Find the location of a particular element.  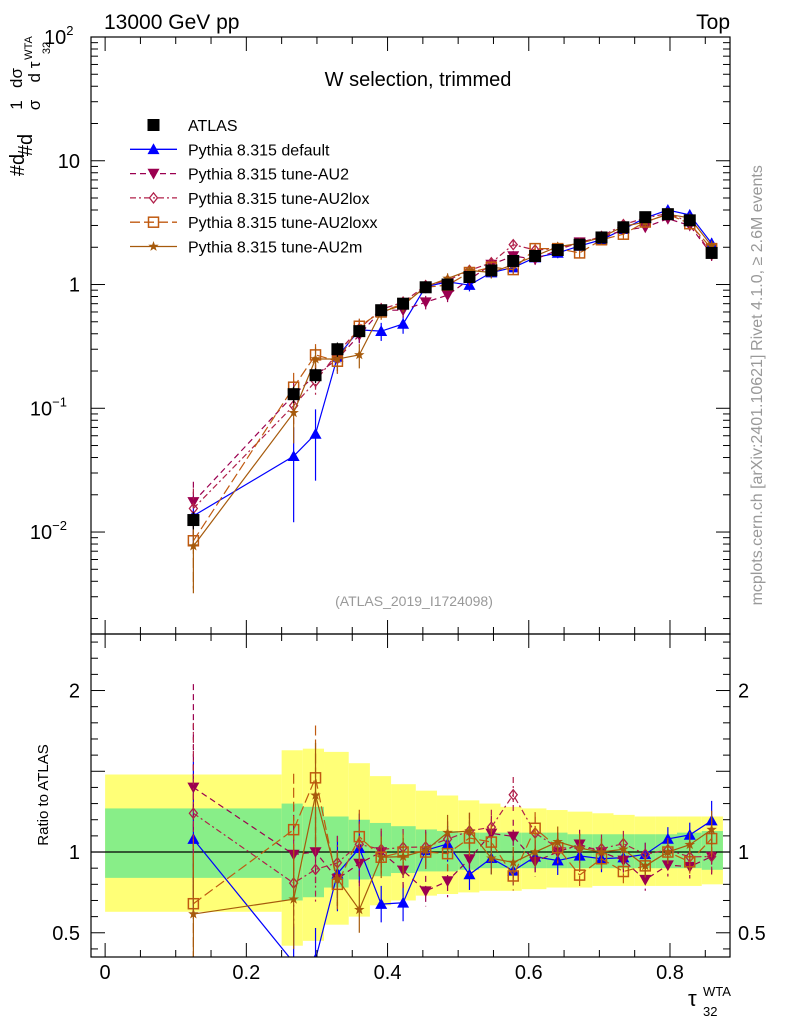

legend-entry-pythia-8-315-default: Pythia 8.315 default is located at coordinates (230, 150).